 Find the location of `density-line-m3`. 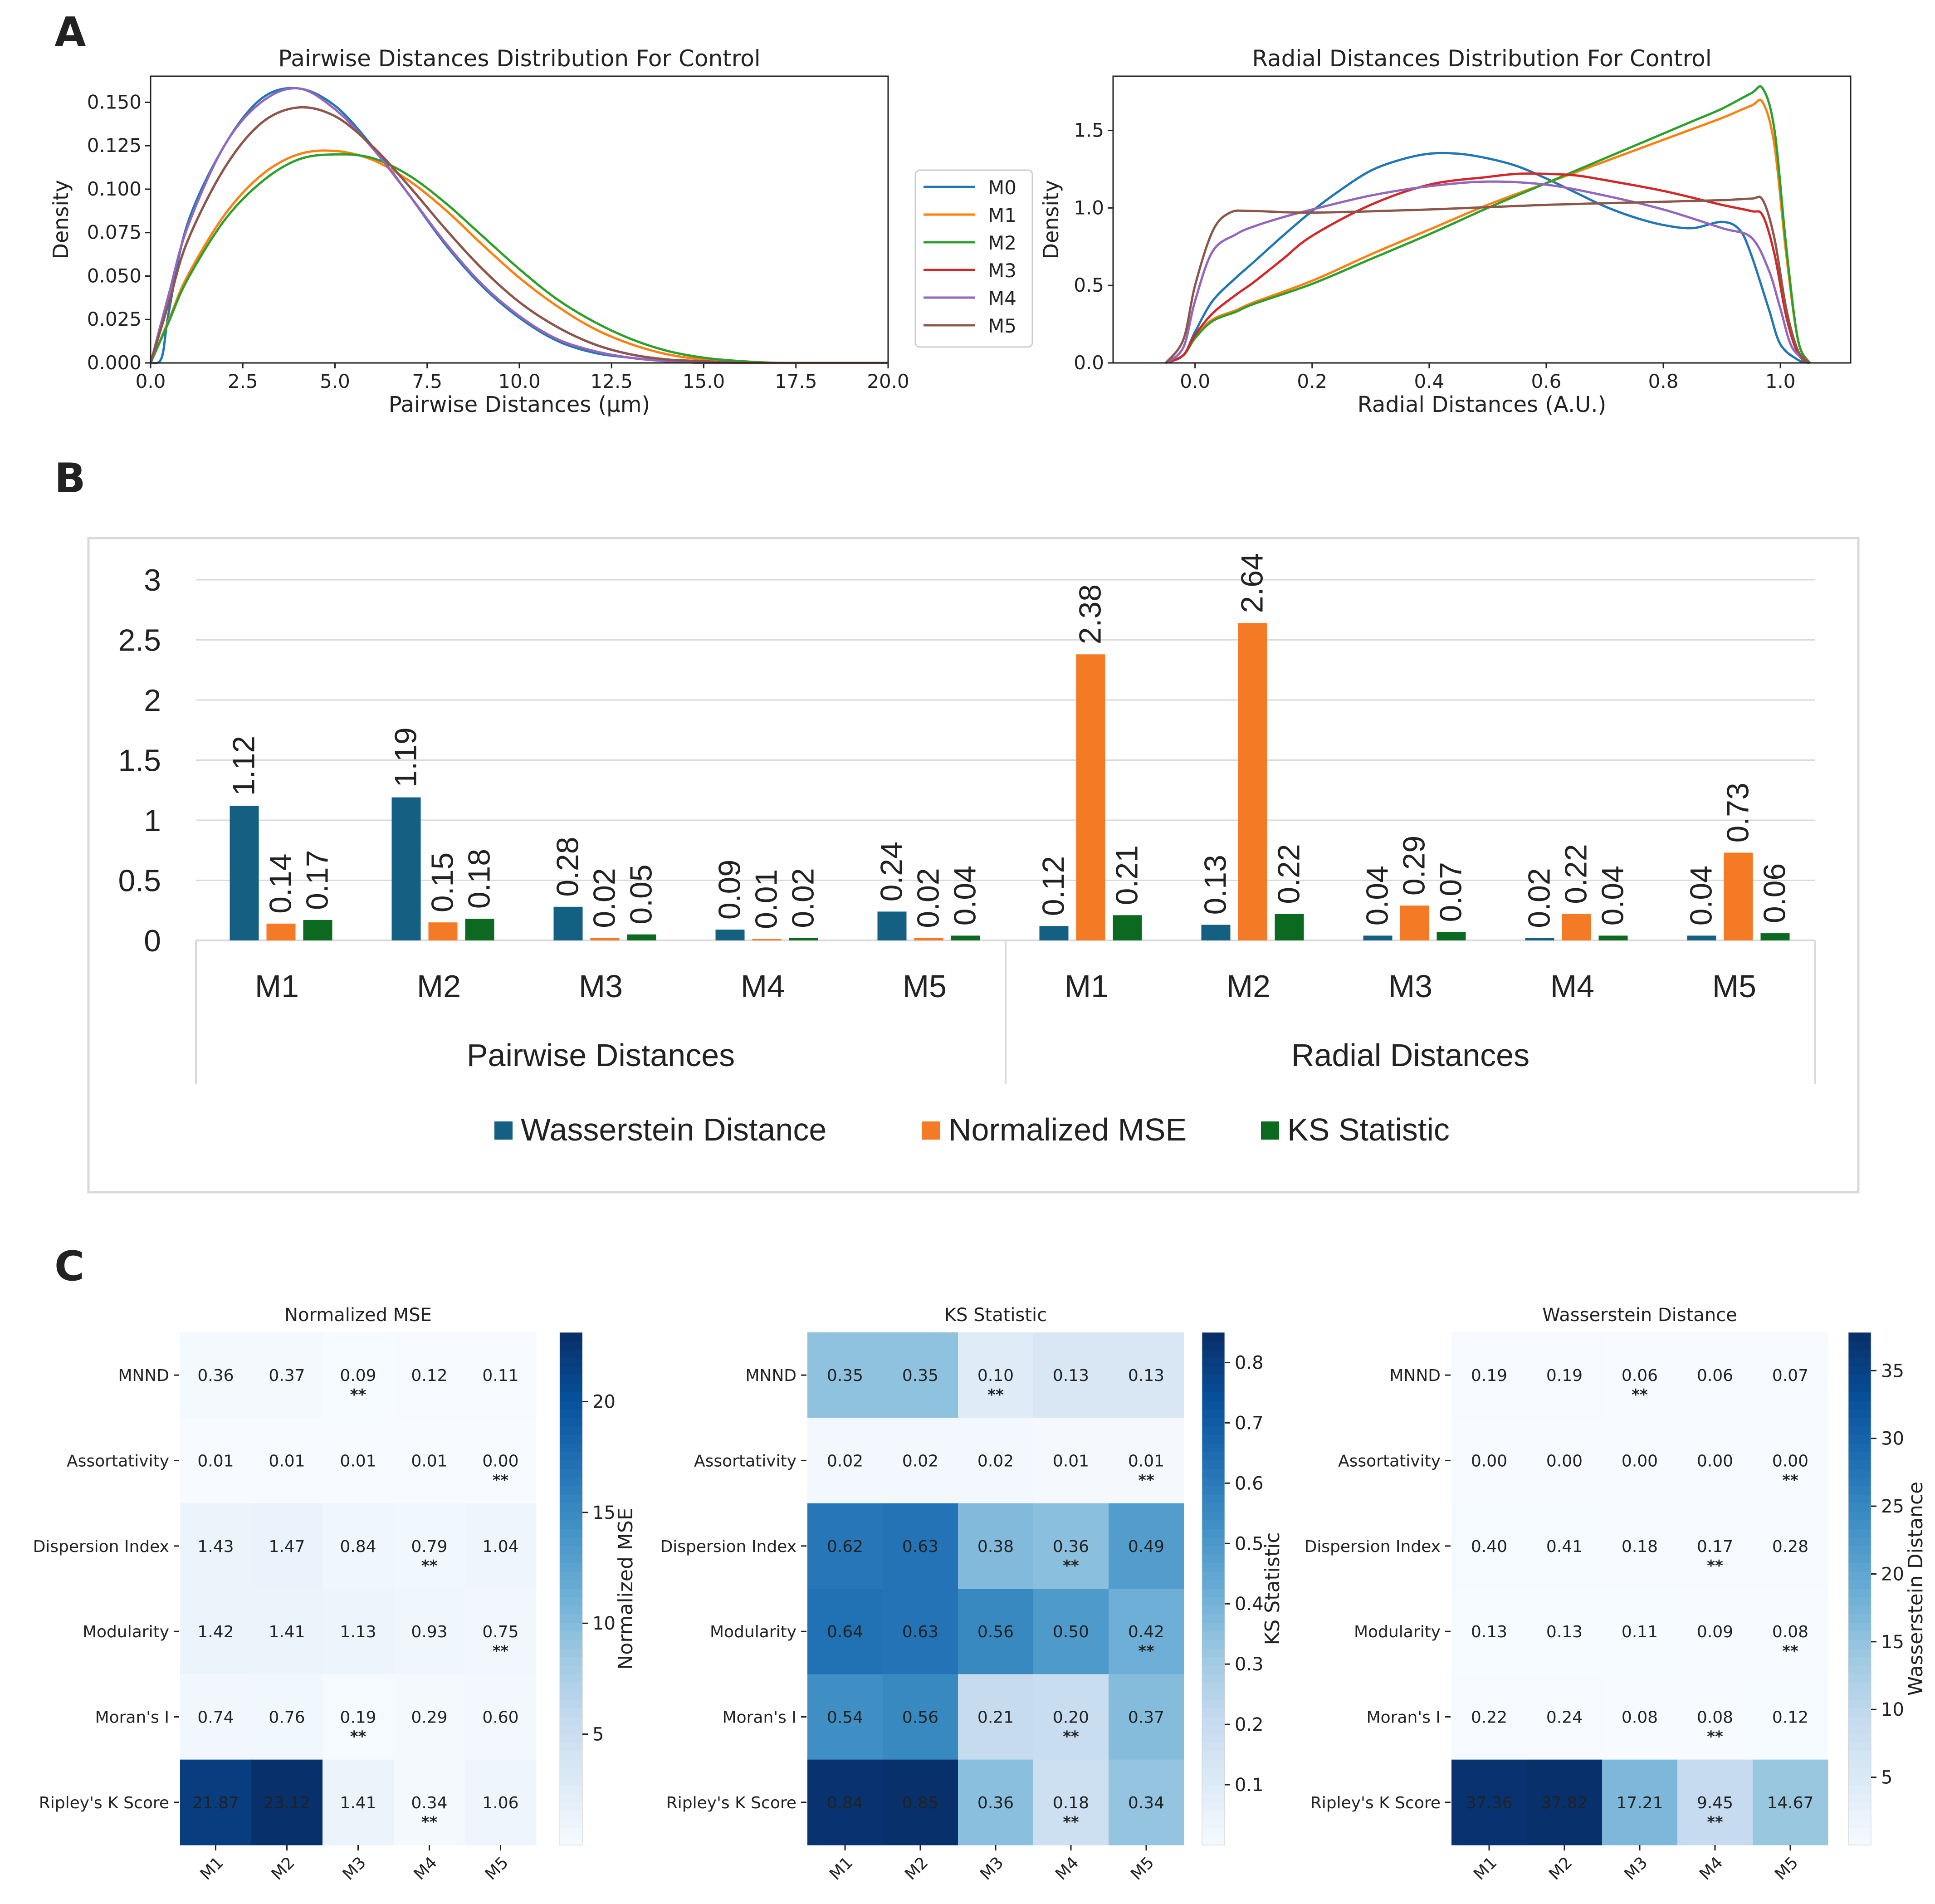

density-line-m3 is located at coordinates (518, 235).